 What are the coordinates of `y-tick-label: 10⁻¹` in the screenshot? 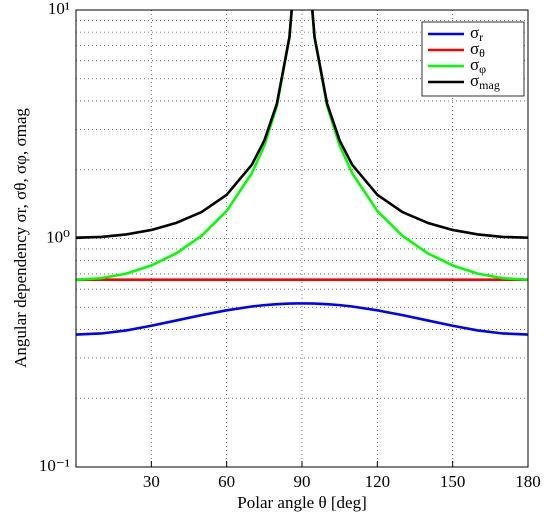 It's located at (54, 465).